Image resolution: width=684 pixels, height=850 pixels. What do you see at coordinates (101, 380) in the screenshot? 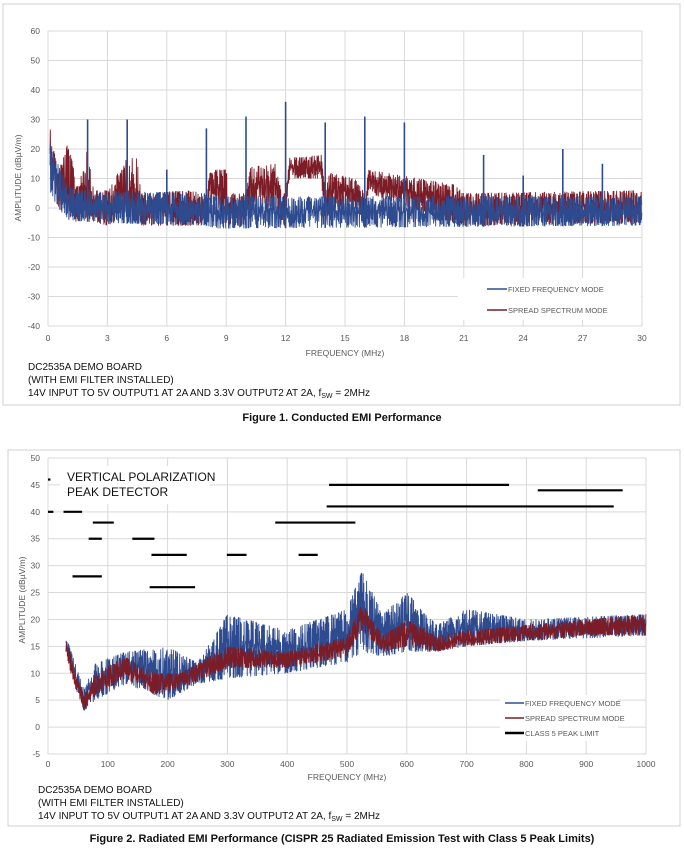
I see `chart-1-note-filter: (WITH EMI FILTER INSTALLED)` at bounding box center [101, 380].